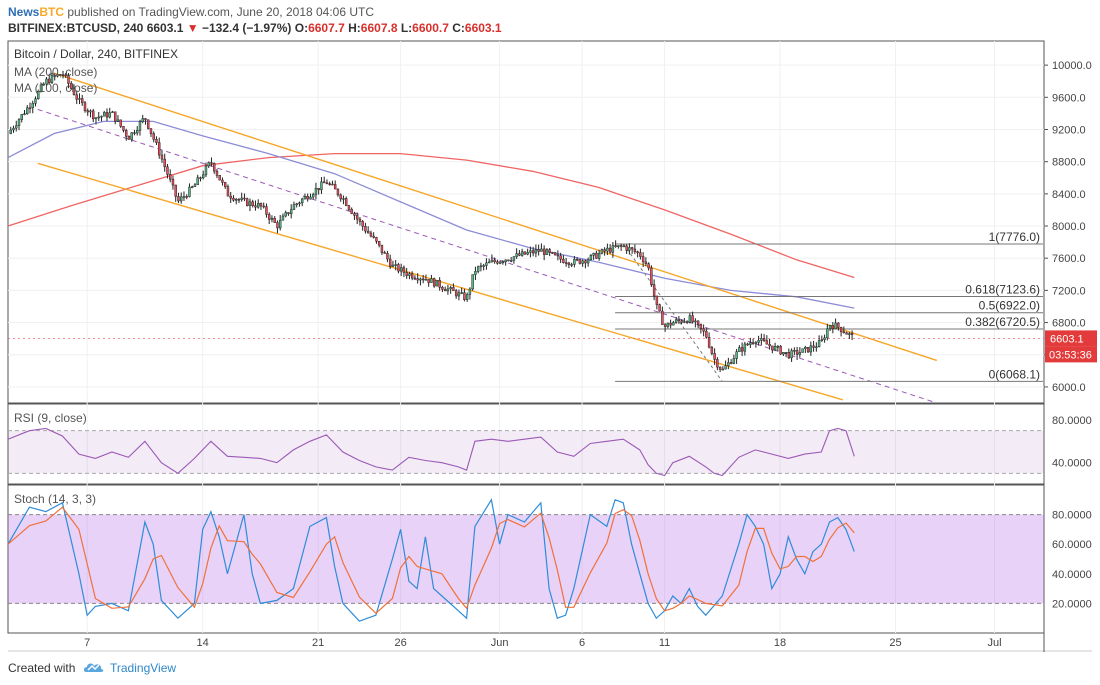 The image size is (1100, 685). I want to click on y-tick-label: 9200.0, so click(1069, 130).